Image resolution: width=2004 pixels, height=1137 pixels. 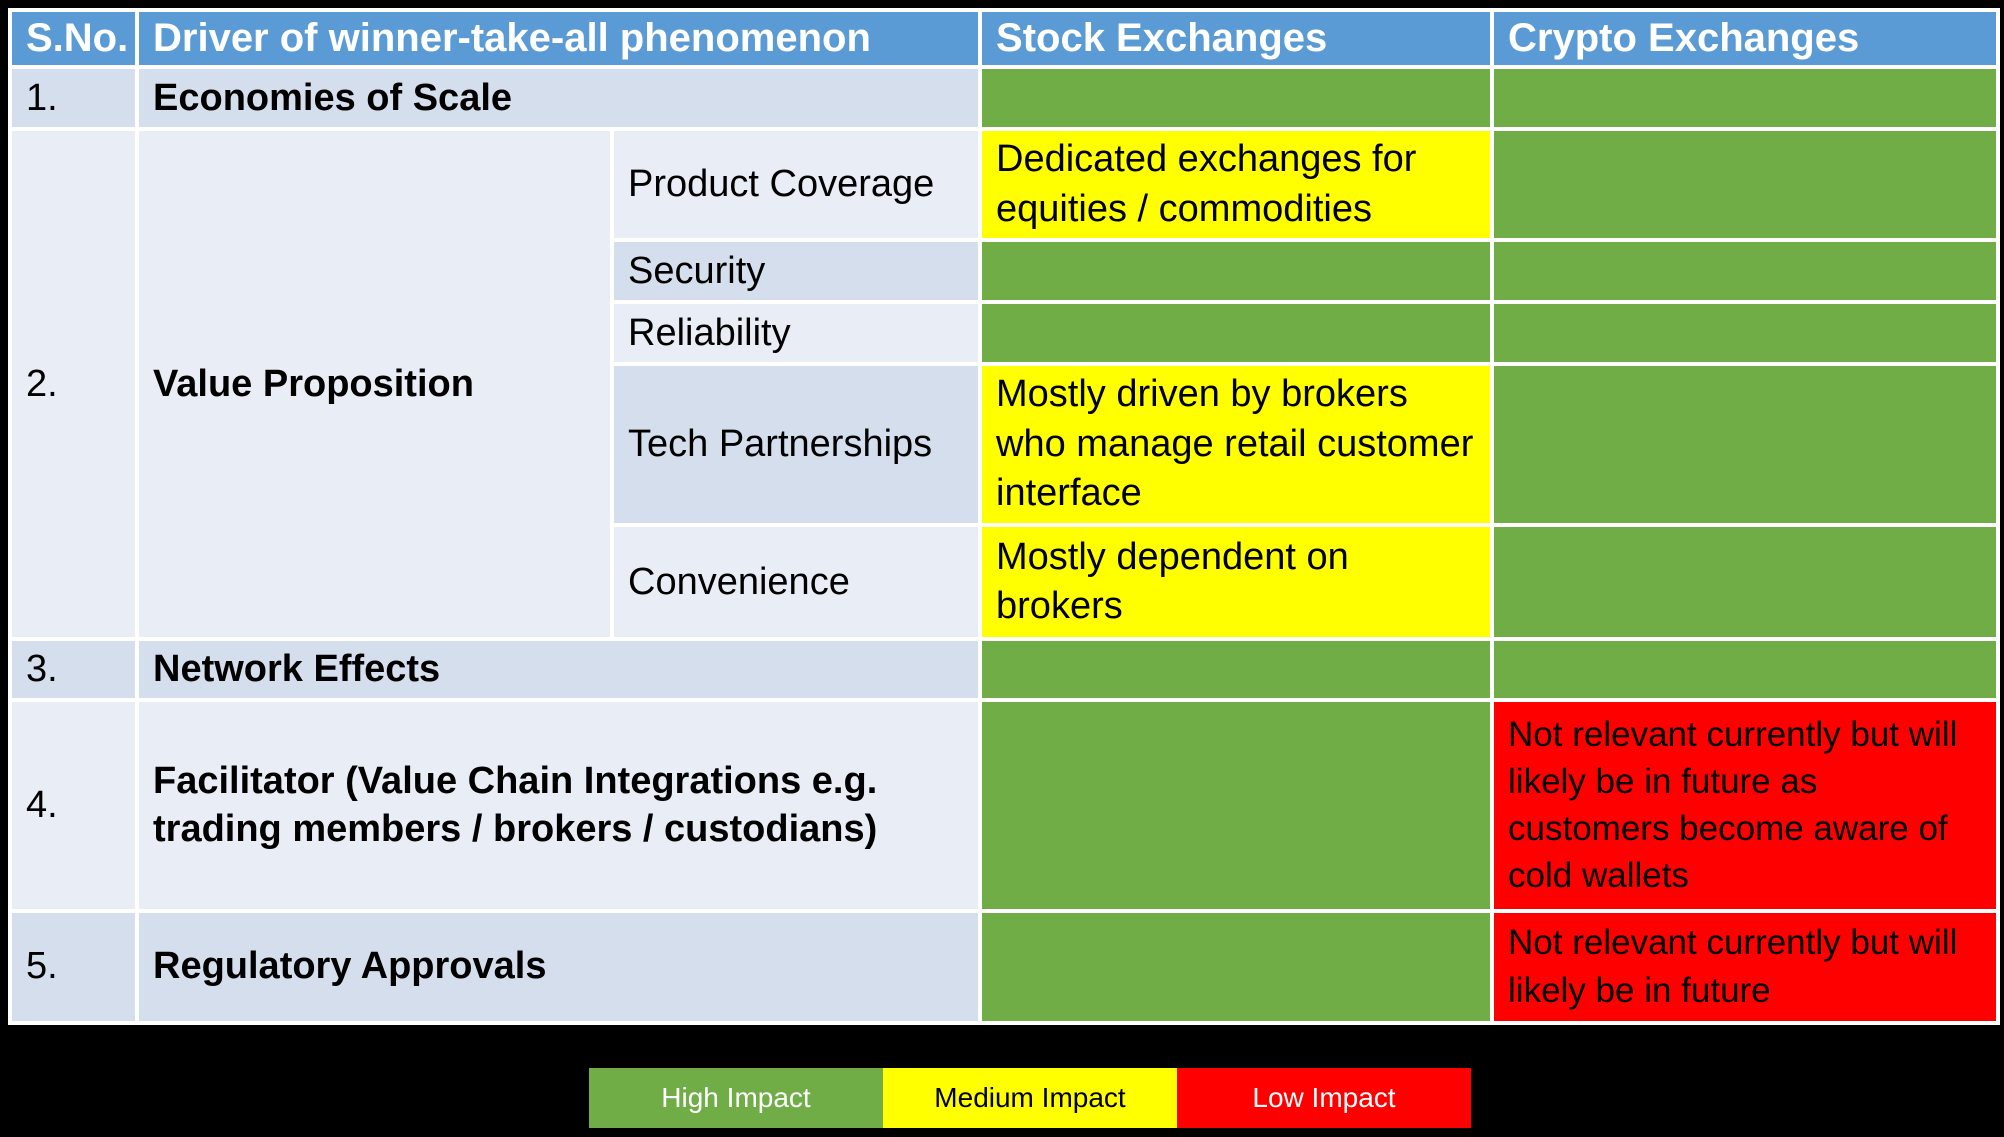 What do you see at coordinates (73, 805) in the screenshot?
I see `sno-4: 4.` at bounding box center [73, 805].